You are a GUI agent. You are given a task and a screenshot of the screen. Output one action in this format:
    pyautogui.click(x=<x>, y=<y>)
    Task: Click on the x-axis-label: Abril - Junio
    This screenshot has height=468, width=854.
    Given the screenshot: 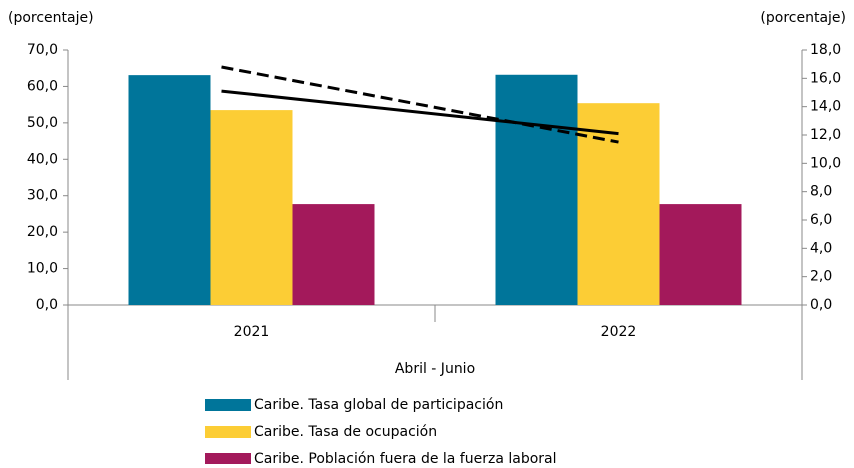 What is the action you would take?
    pyautogui.click(x=435, y=369)
    